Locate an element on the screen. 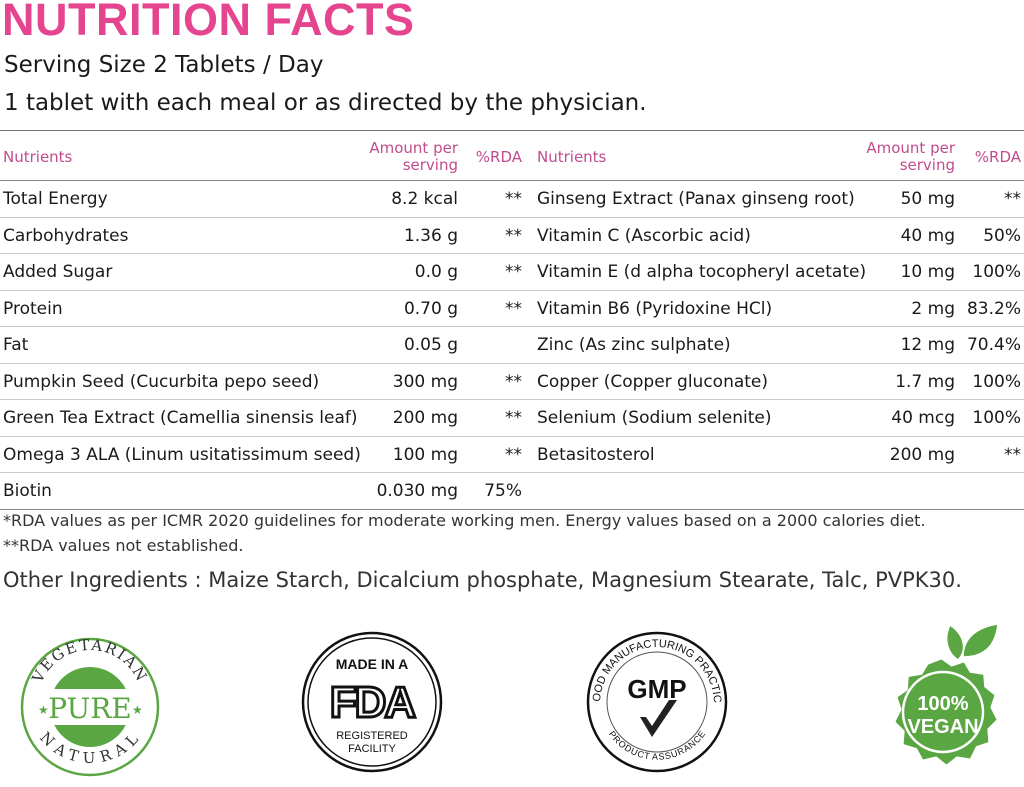 This screenshot has width=1024, height=787. svg-text: MADE IN A is located at coordinates (372, 664).